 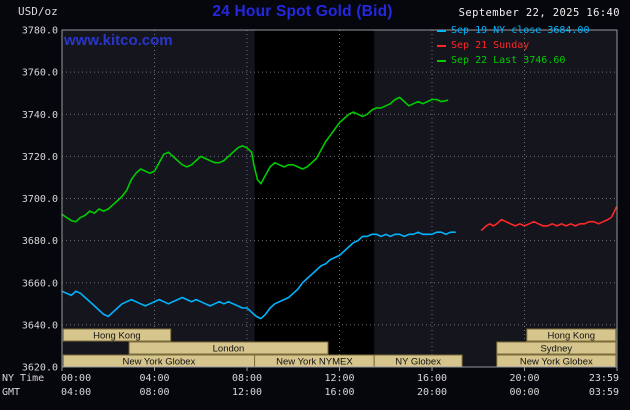 I want to click on y-tick-label: 3640.0, so click(x=40, y=325).